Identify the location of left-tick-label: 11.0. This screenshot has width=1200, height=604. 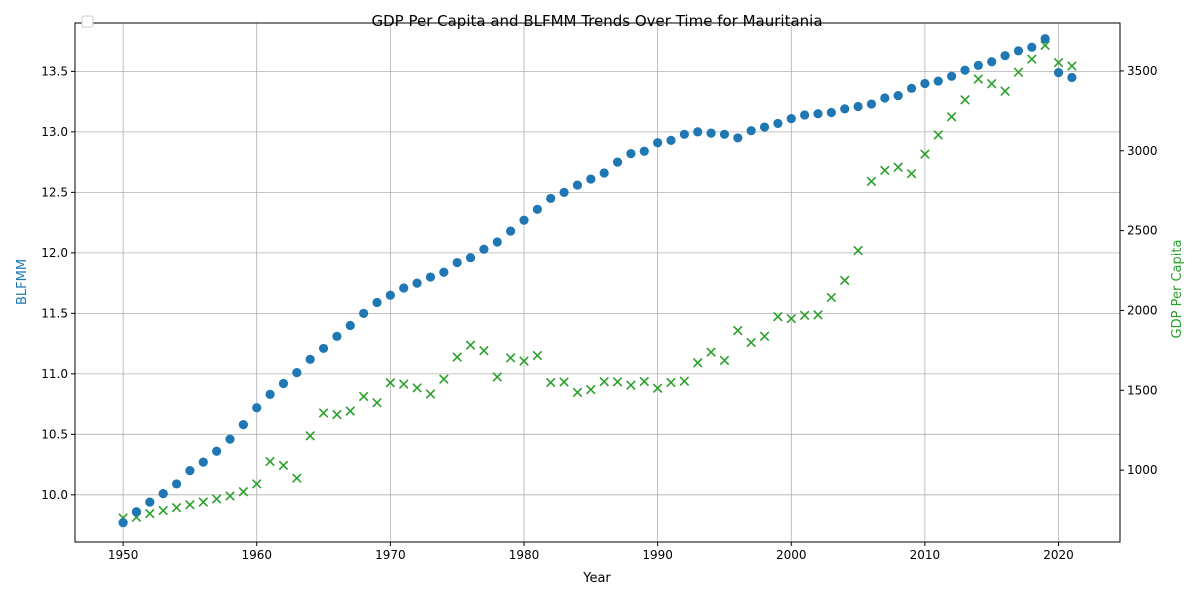
(54, 374).